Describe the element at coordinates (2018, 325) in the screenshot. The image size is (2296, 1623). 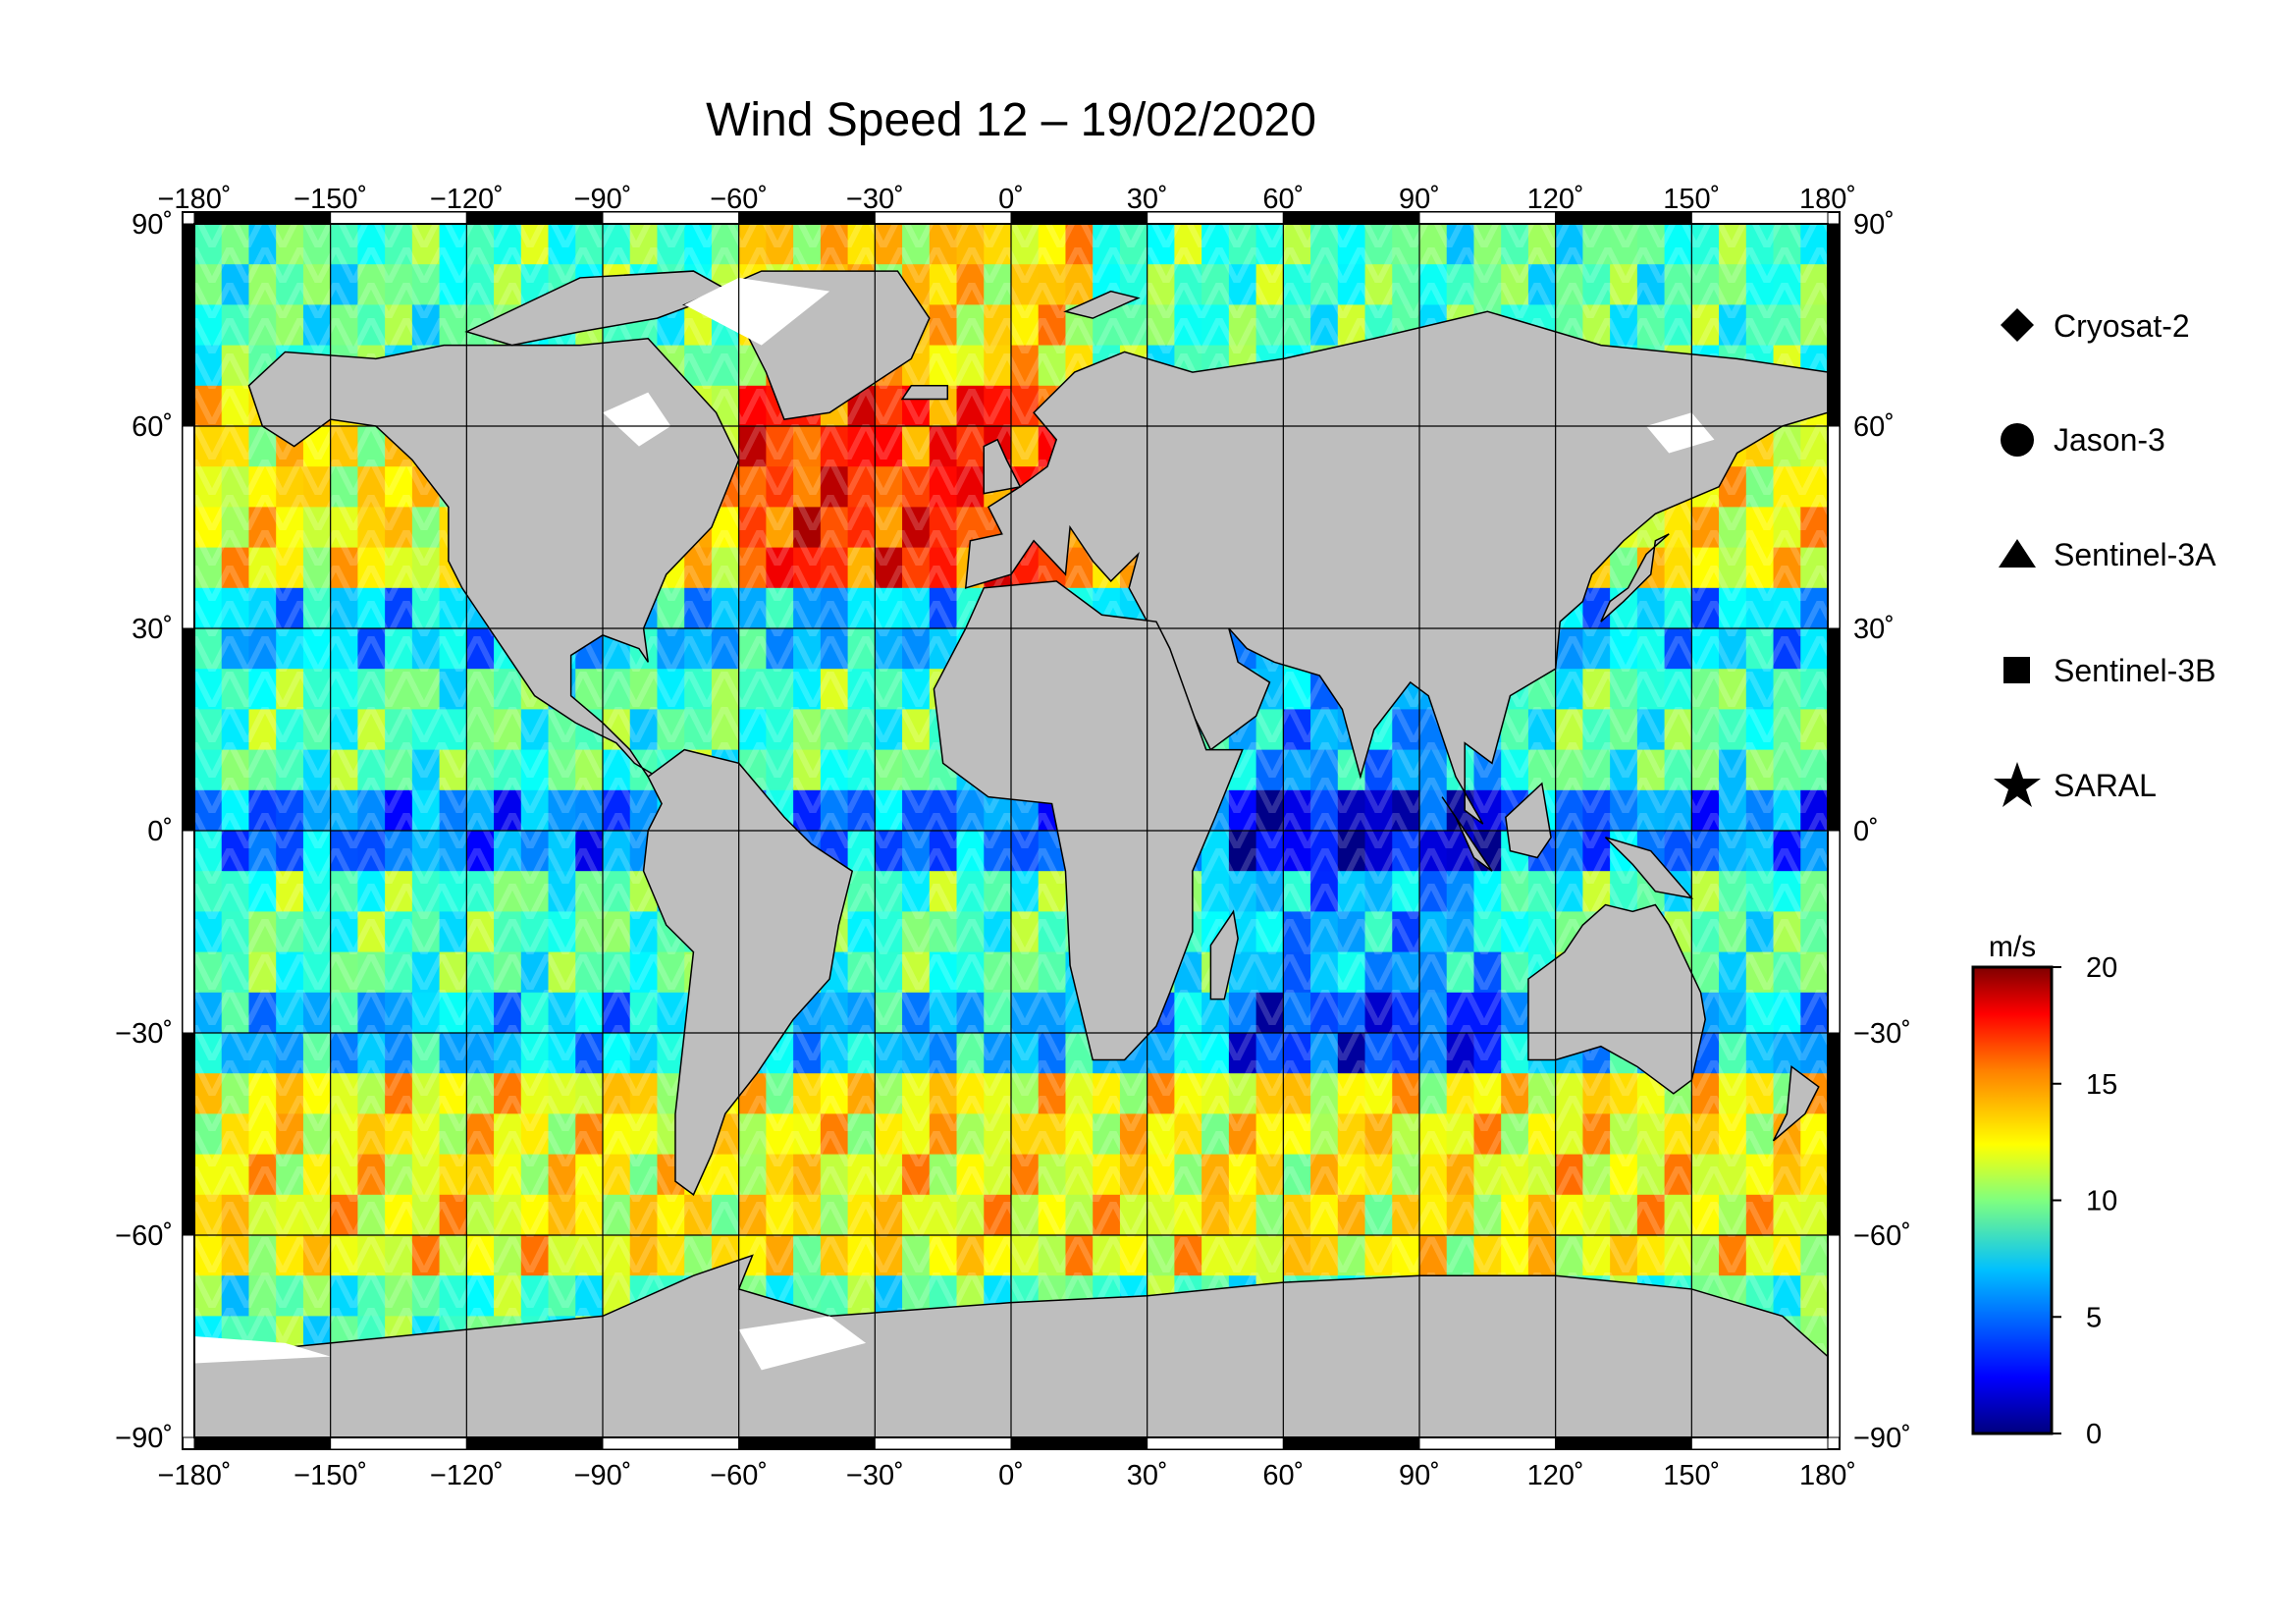
I see `diamond-icon` at that location.